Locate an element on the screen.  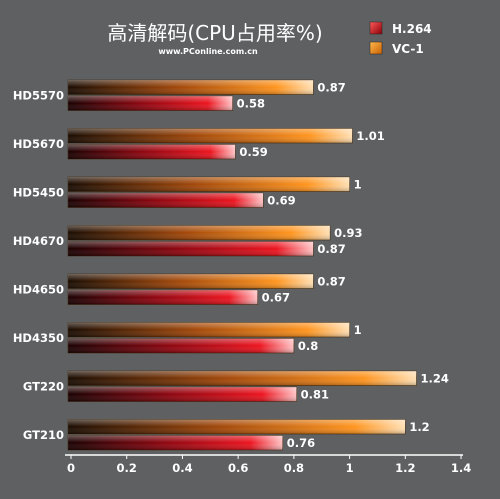
bar-group: HD4670 0.93 0.87 is located at coordinates (187, 241).